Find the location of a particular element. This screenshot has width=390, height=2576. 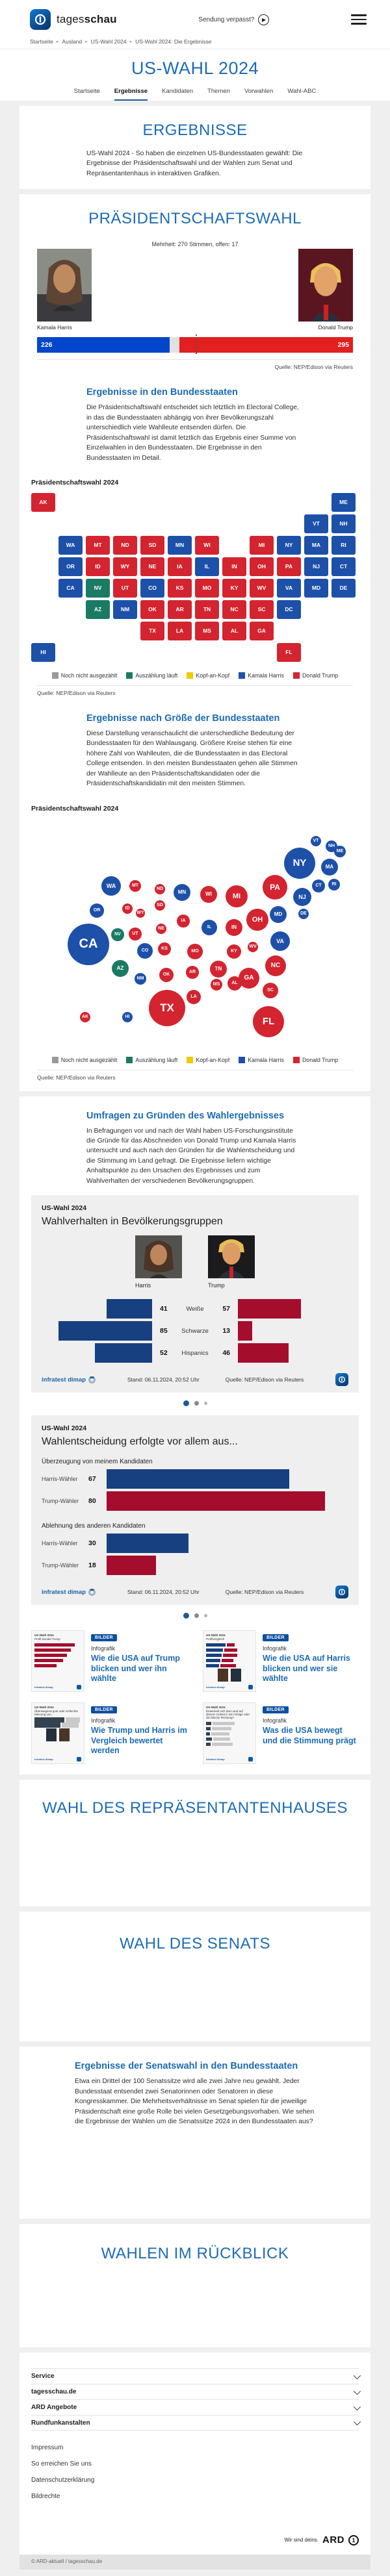

state-bubble-MN: MN is located at coordinates (182, 892).